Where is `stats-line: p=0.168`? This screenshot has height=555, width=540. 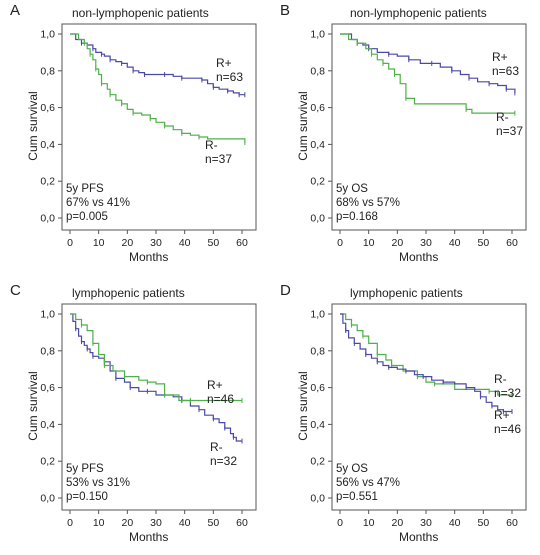
stats-line: p=0.168 is located at coordinates (357, 217).